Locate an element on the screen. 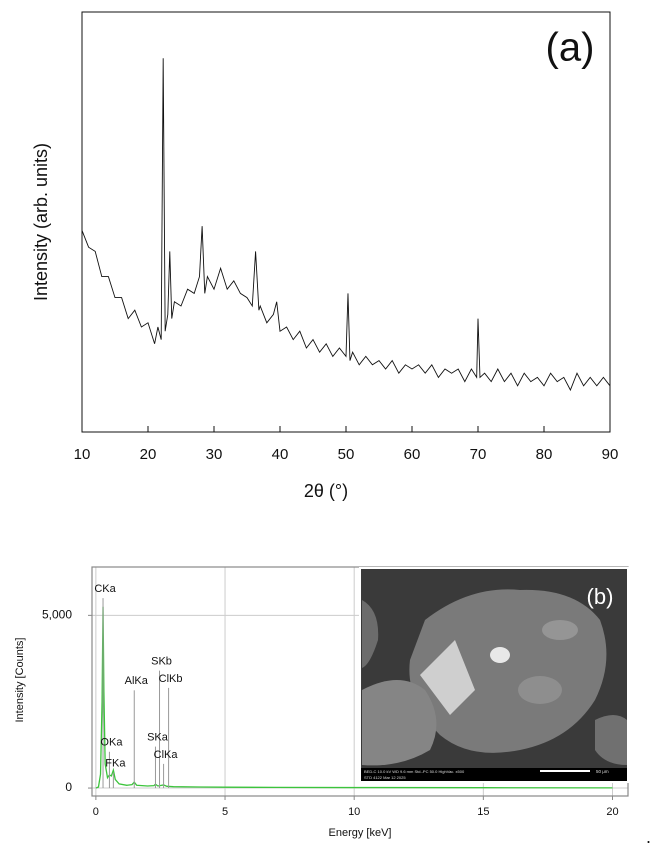 This screenshot has width=654, height=852. peak-label: ClKb is located at coordinates (171, 679).